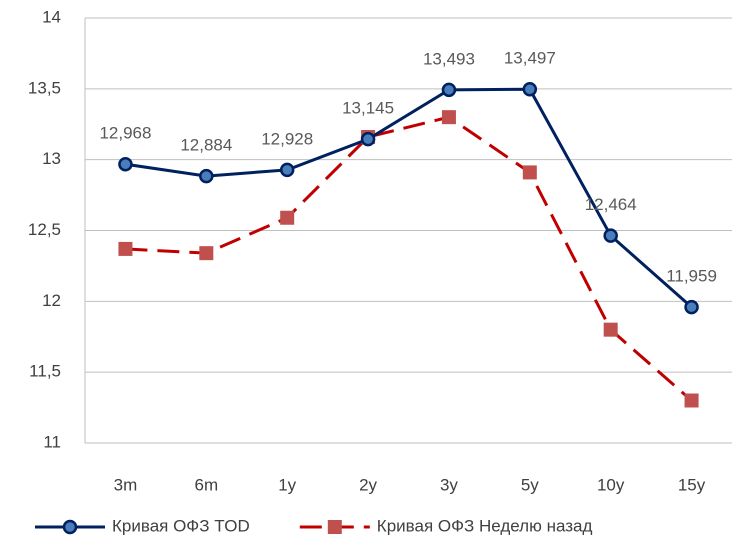 This screenshot has width=747, height=542. Describe the element at coordinates (126, 484) in the screenshot. I see `x-tick-label: 3m` at that location.